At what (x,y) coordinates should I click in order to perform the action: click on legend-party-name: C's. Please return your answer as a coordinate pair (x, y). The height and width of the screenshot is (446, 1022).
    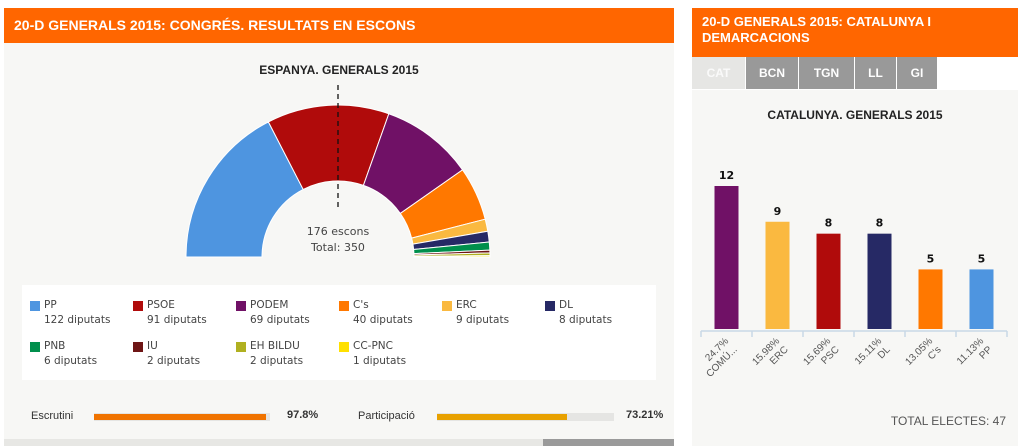
    Looking at the image, I should click on (361, 305).